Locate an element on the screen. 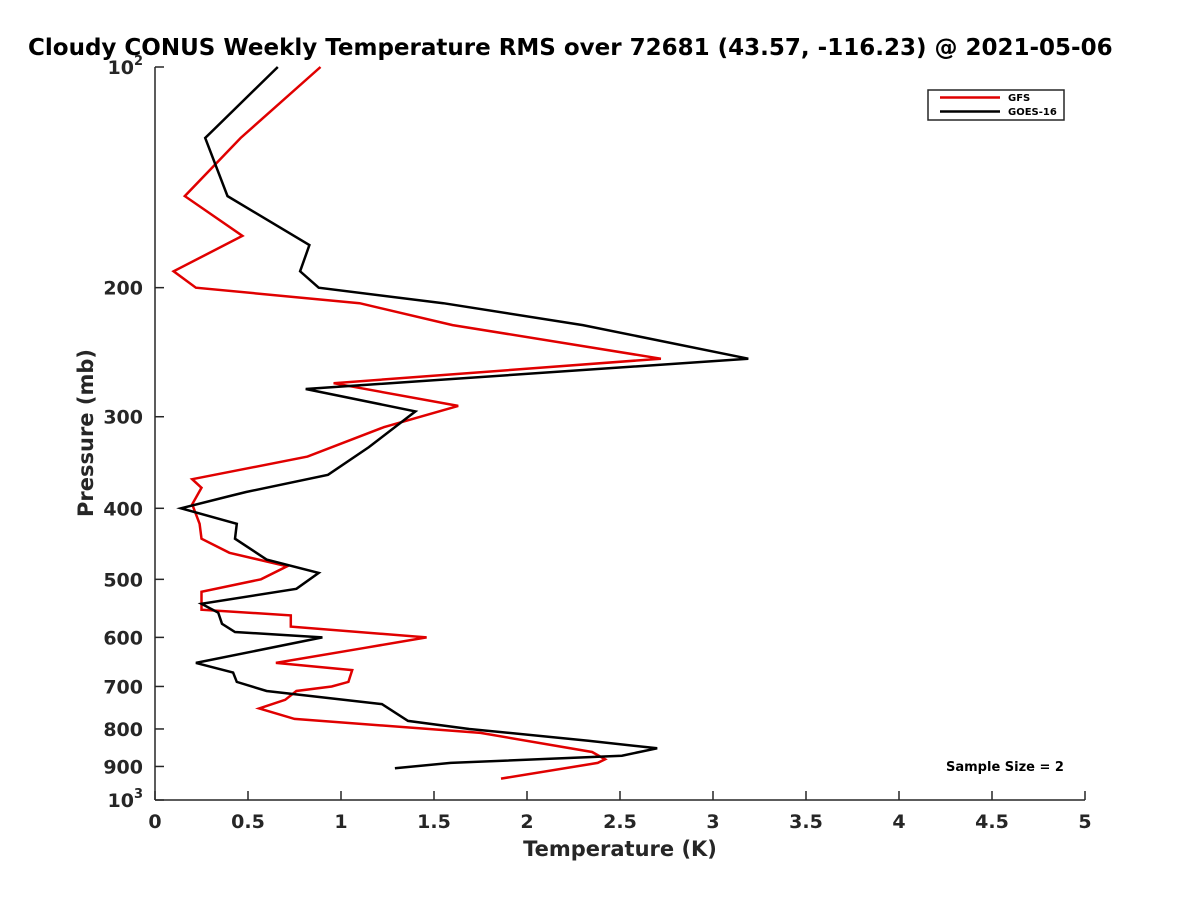  y-tick-label: 400 is located at coordinates (123, 509).